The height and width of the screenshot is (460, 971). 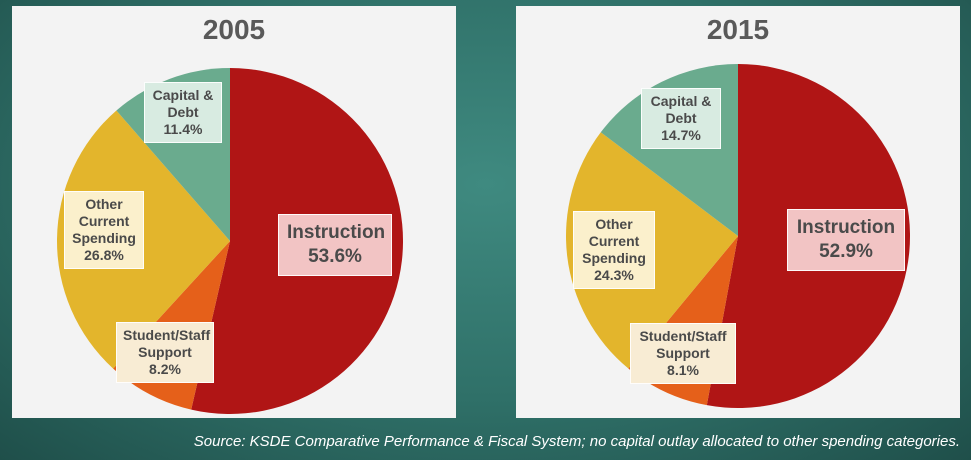 I want to click on data-label-2015-capital-debt: Capital & Debt 14.7%, so click(x=681, y=118).